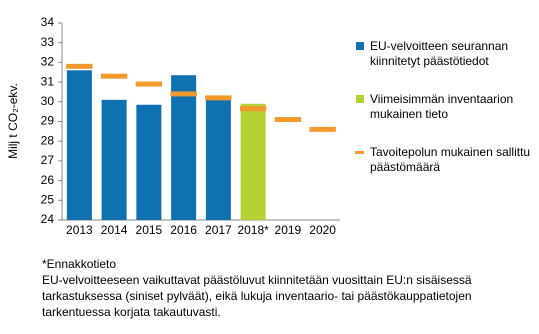 This screenshot has width=539, height=334. What do you see at coordinates (114, 230) in the screenshot?
I see `x-tick-label: 2014` at bounding box center [114, 230].